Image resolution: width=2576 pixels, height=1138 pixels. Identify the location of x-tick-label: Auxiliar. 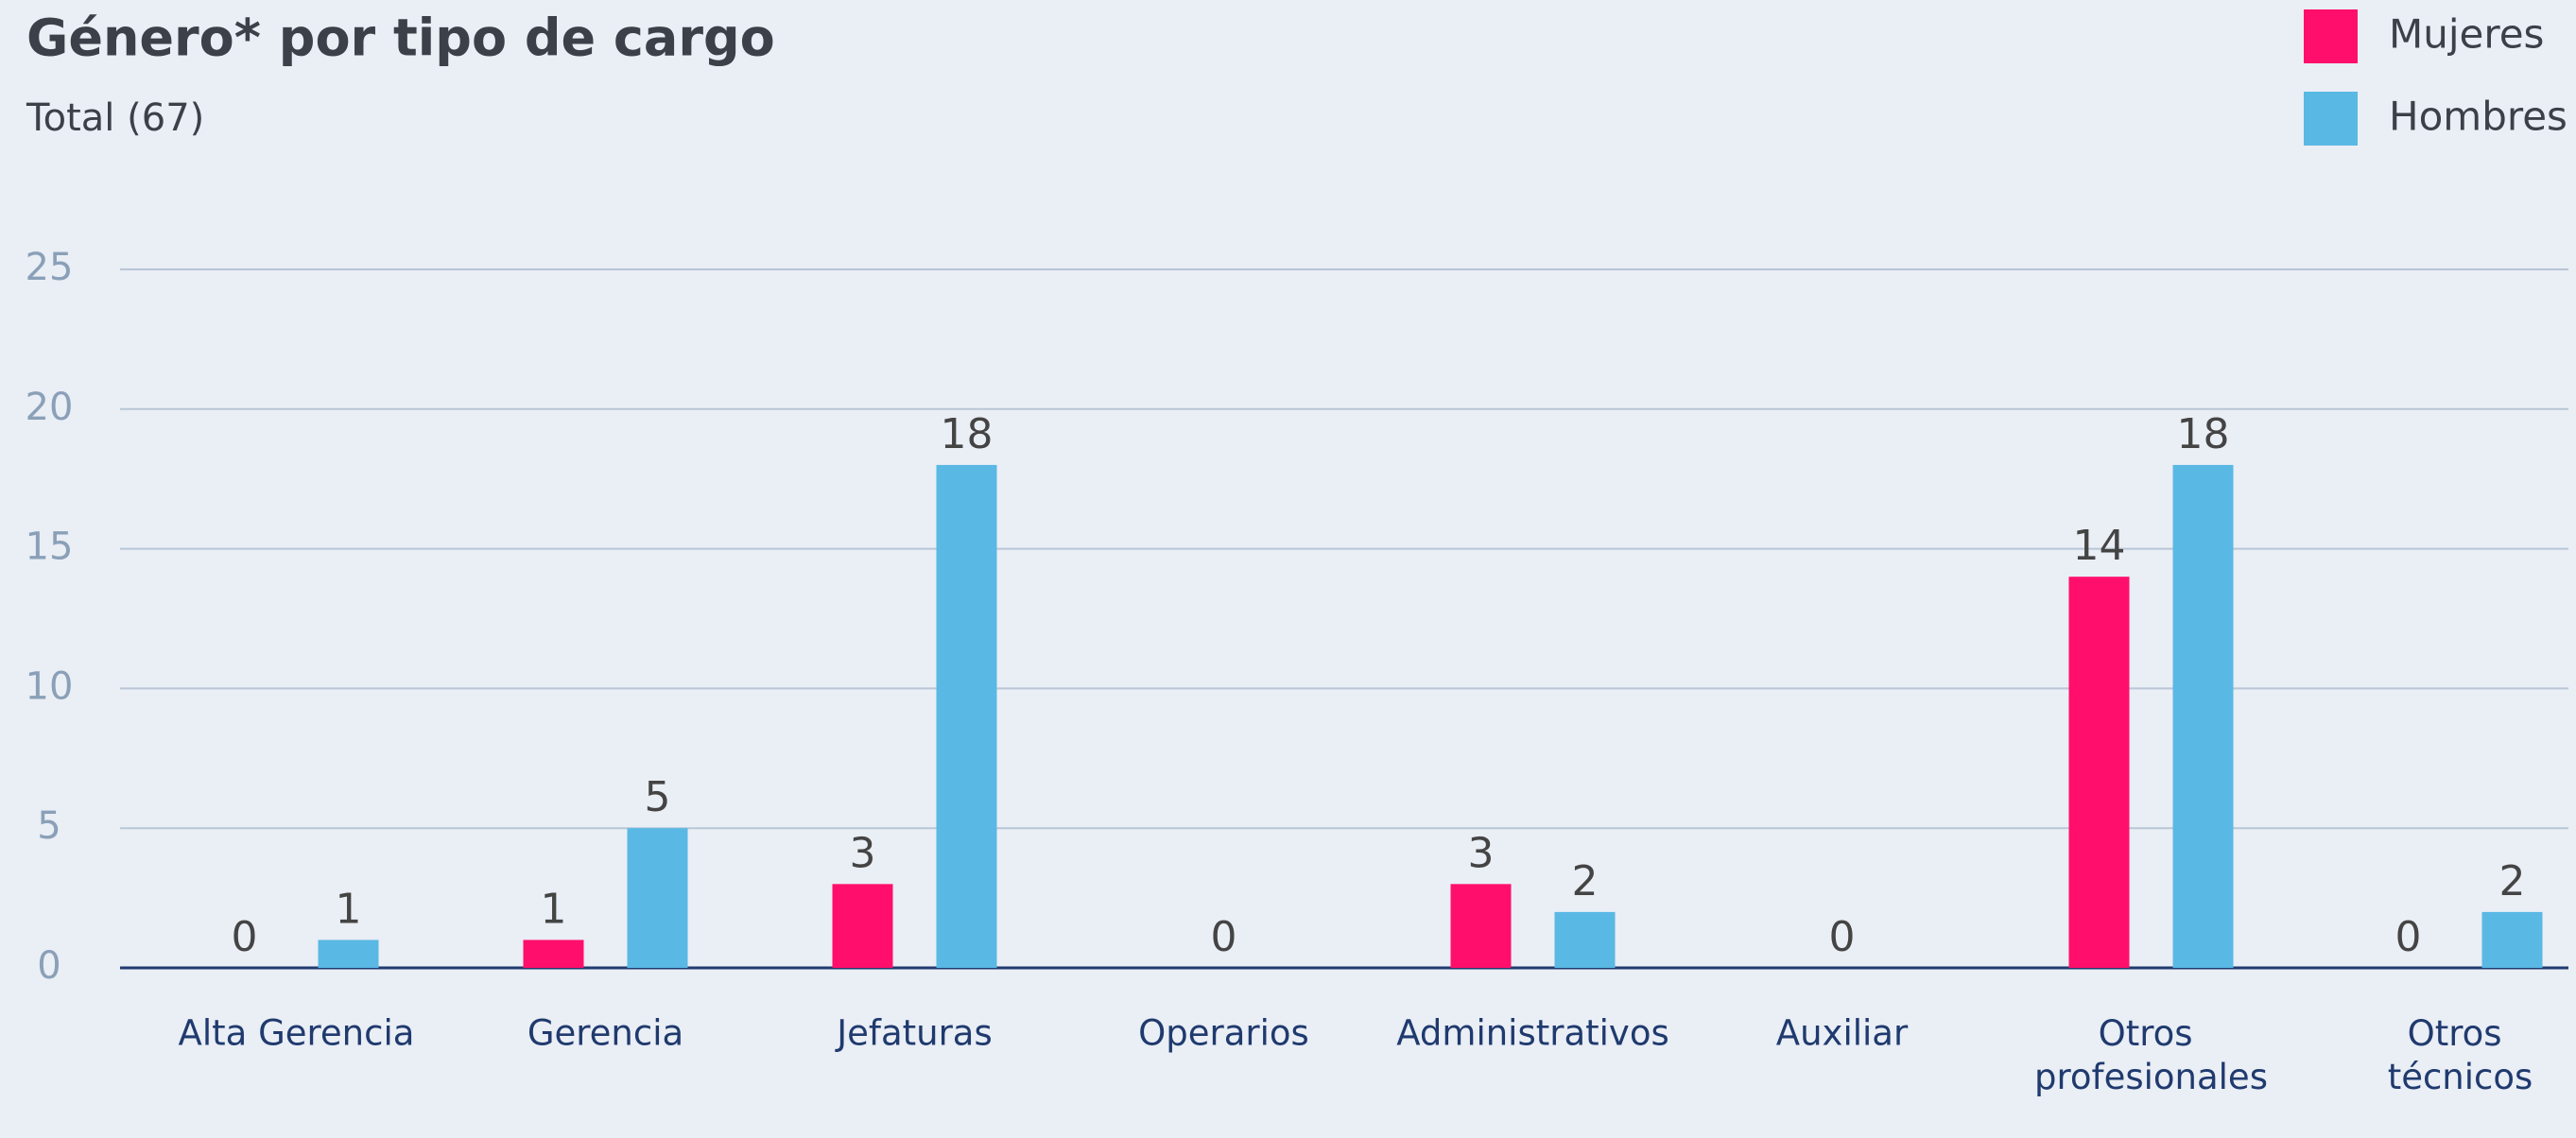
(1842, 1033).